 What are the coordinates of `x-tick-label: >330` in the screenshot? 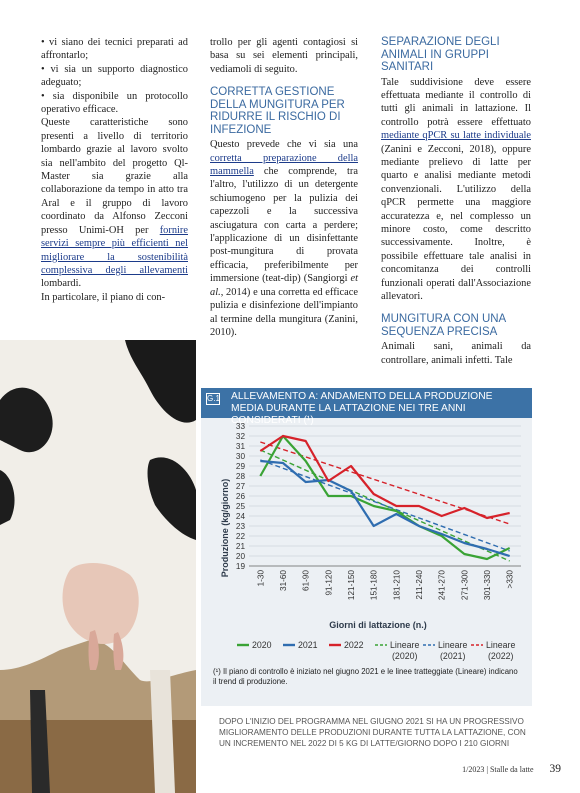 It's located at (510, 579).